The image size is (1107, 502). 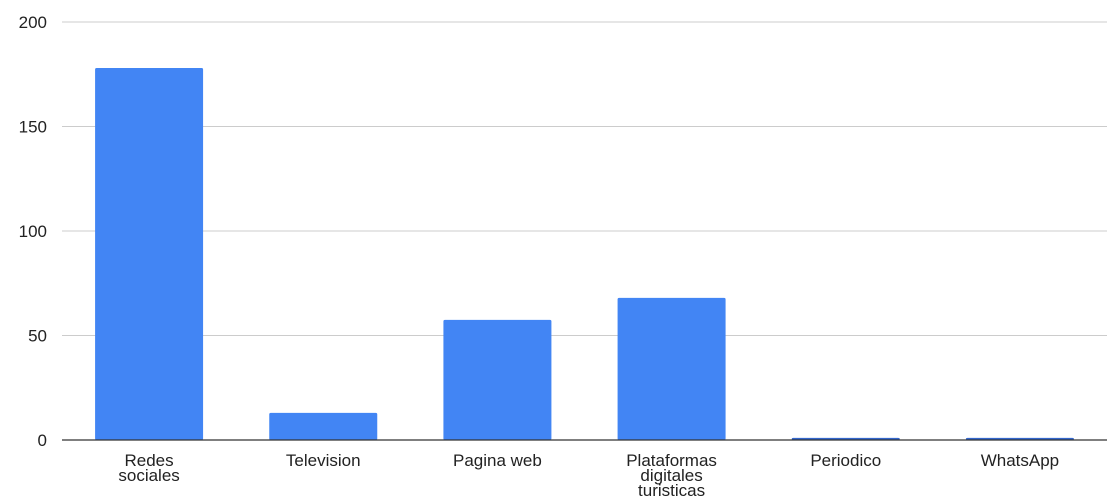 I want to click on y-tick-label-150: 150, so click(x=33, y=127).